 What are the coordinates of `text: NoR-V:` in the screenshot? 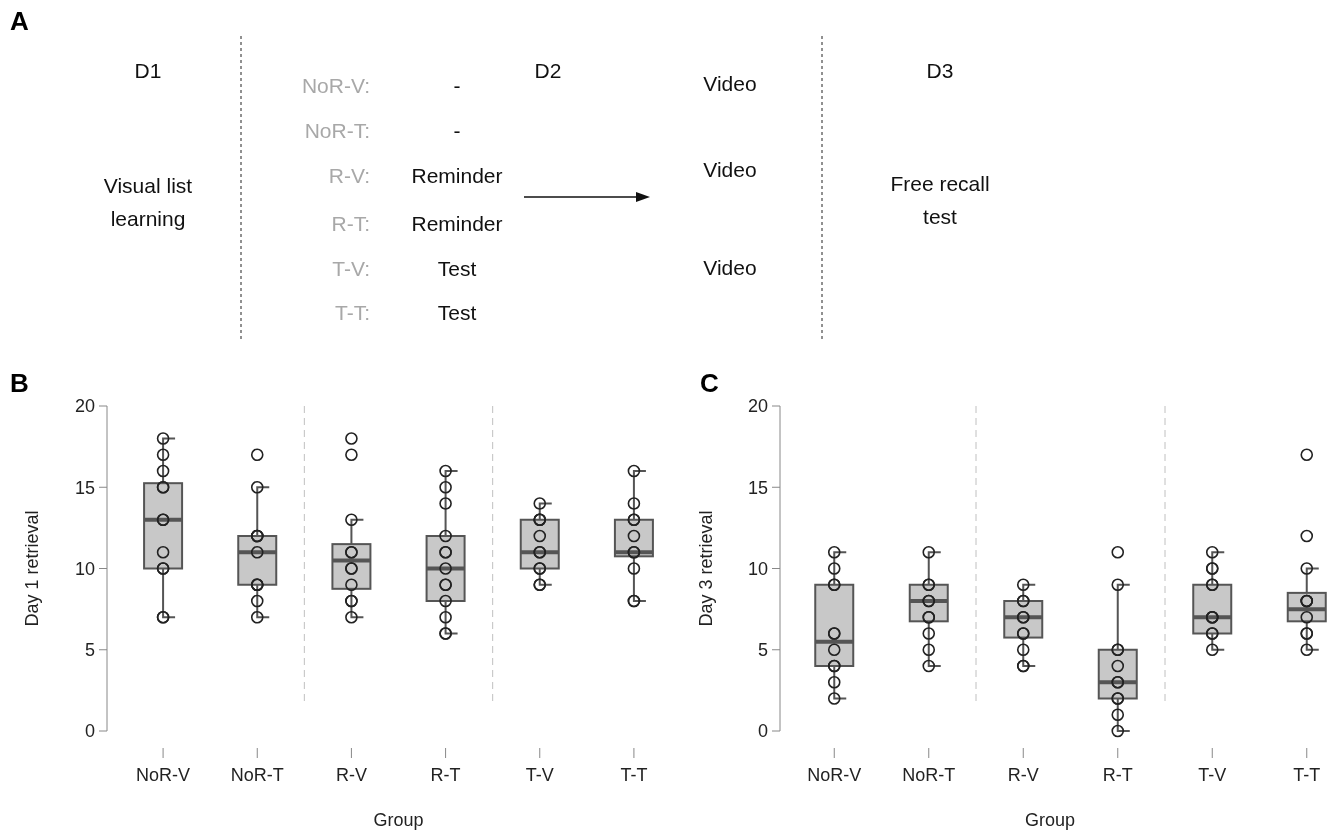 It's located at (335, 85).